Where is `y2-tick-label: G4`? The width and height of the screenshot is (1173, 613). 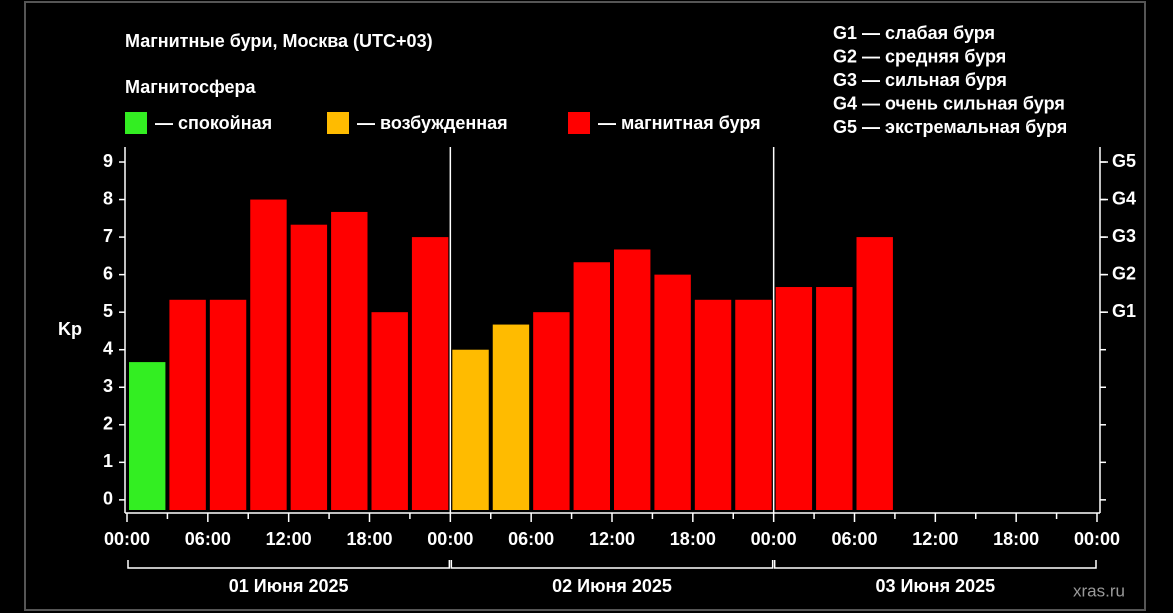 y2-tick-label: G4 is located at coordinates (1124, 198).